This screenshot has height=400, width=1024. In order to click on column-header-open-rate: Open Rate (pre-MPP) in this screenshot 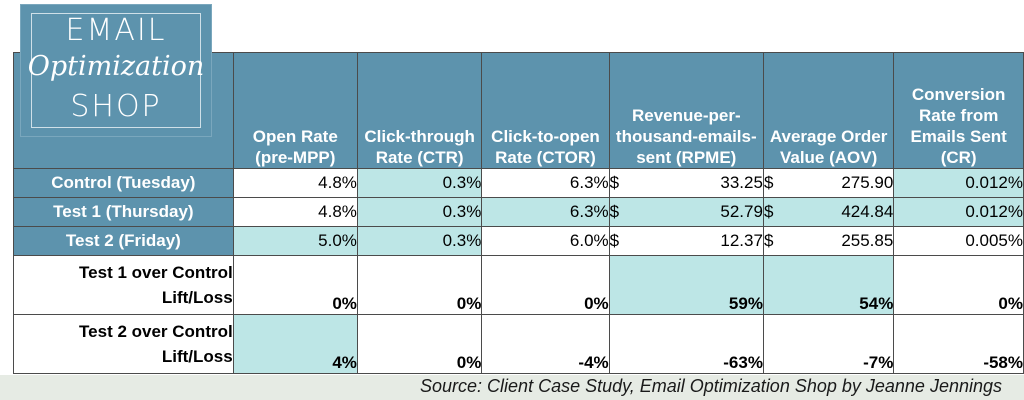, I will do `click(295, 110)`.